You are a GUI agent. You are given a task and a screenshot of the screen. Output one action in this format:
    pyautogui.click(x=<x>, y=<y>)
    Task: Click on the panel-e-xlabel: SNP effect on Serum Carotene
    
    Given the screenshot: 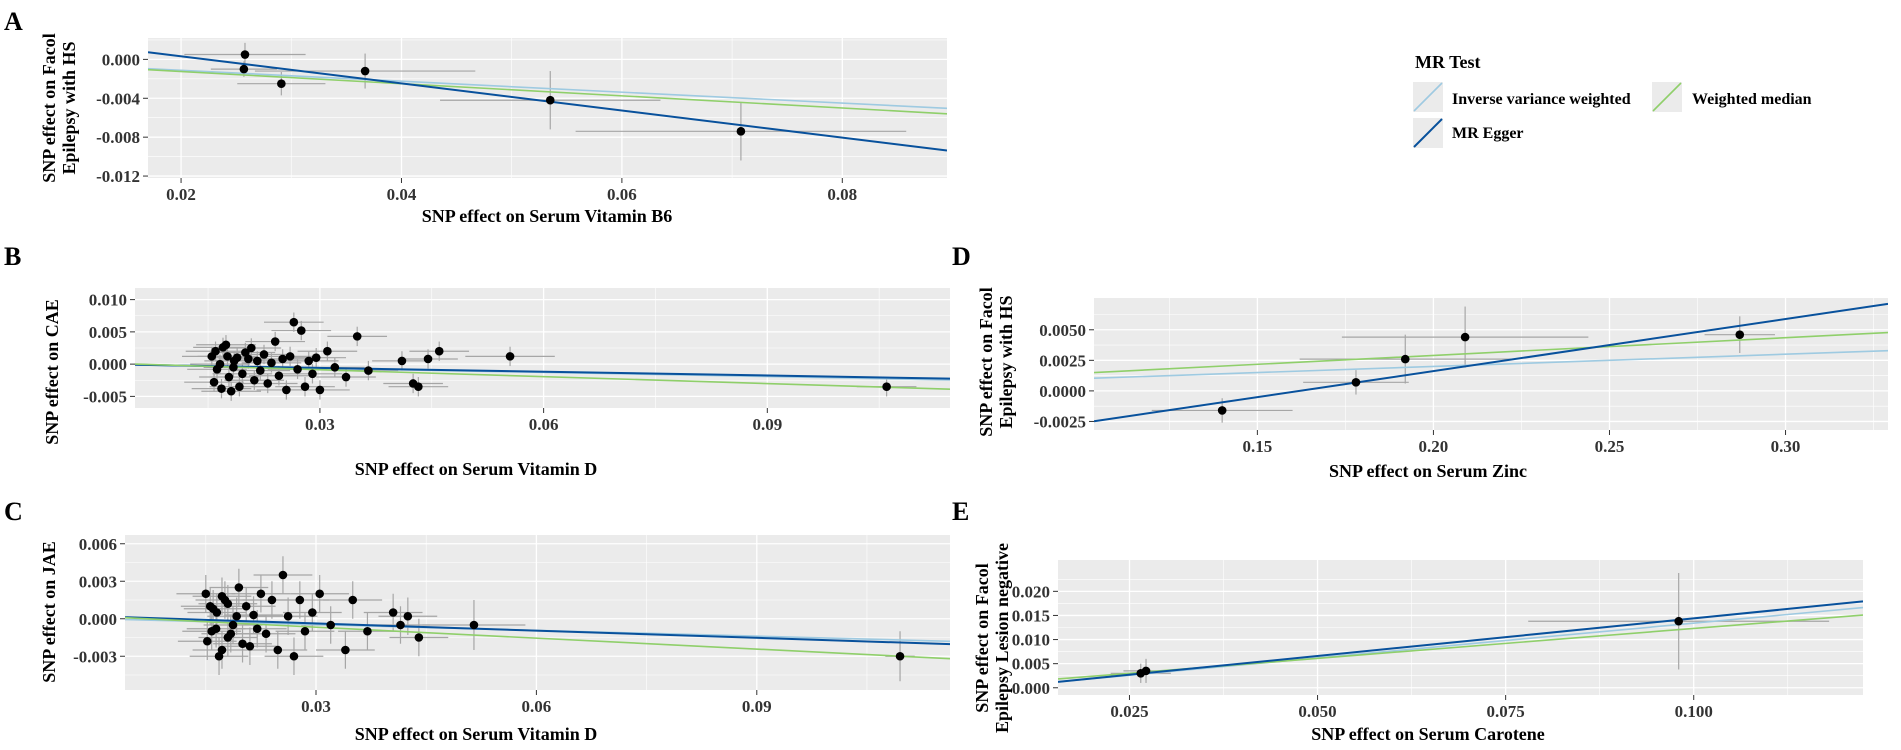 What is the action you would take?
    pyautogui.click(x=1428, y=734)
    